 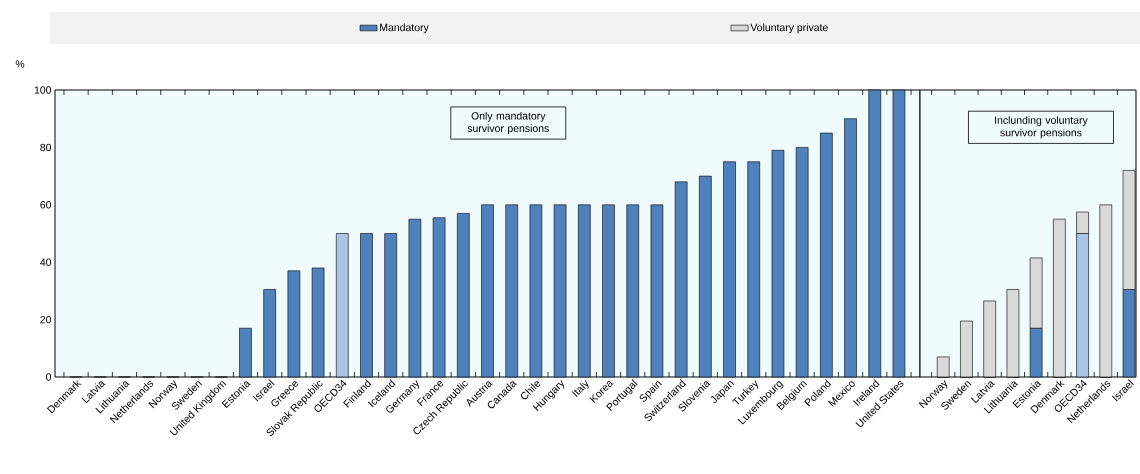 What do you see at coordinates (46, 205) in the screenshot?
I see `y-tick-label: 60` at bounding box center [46, 205].